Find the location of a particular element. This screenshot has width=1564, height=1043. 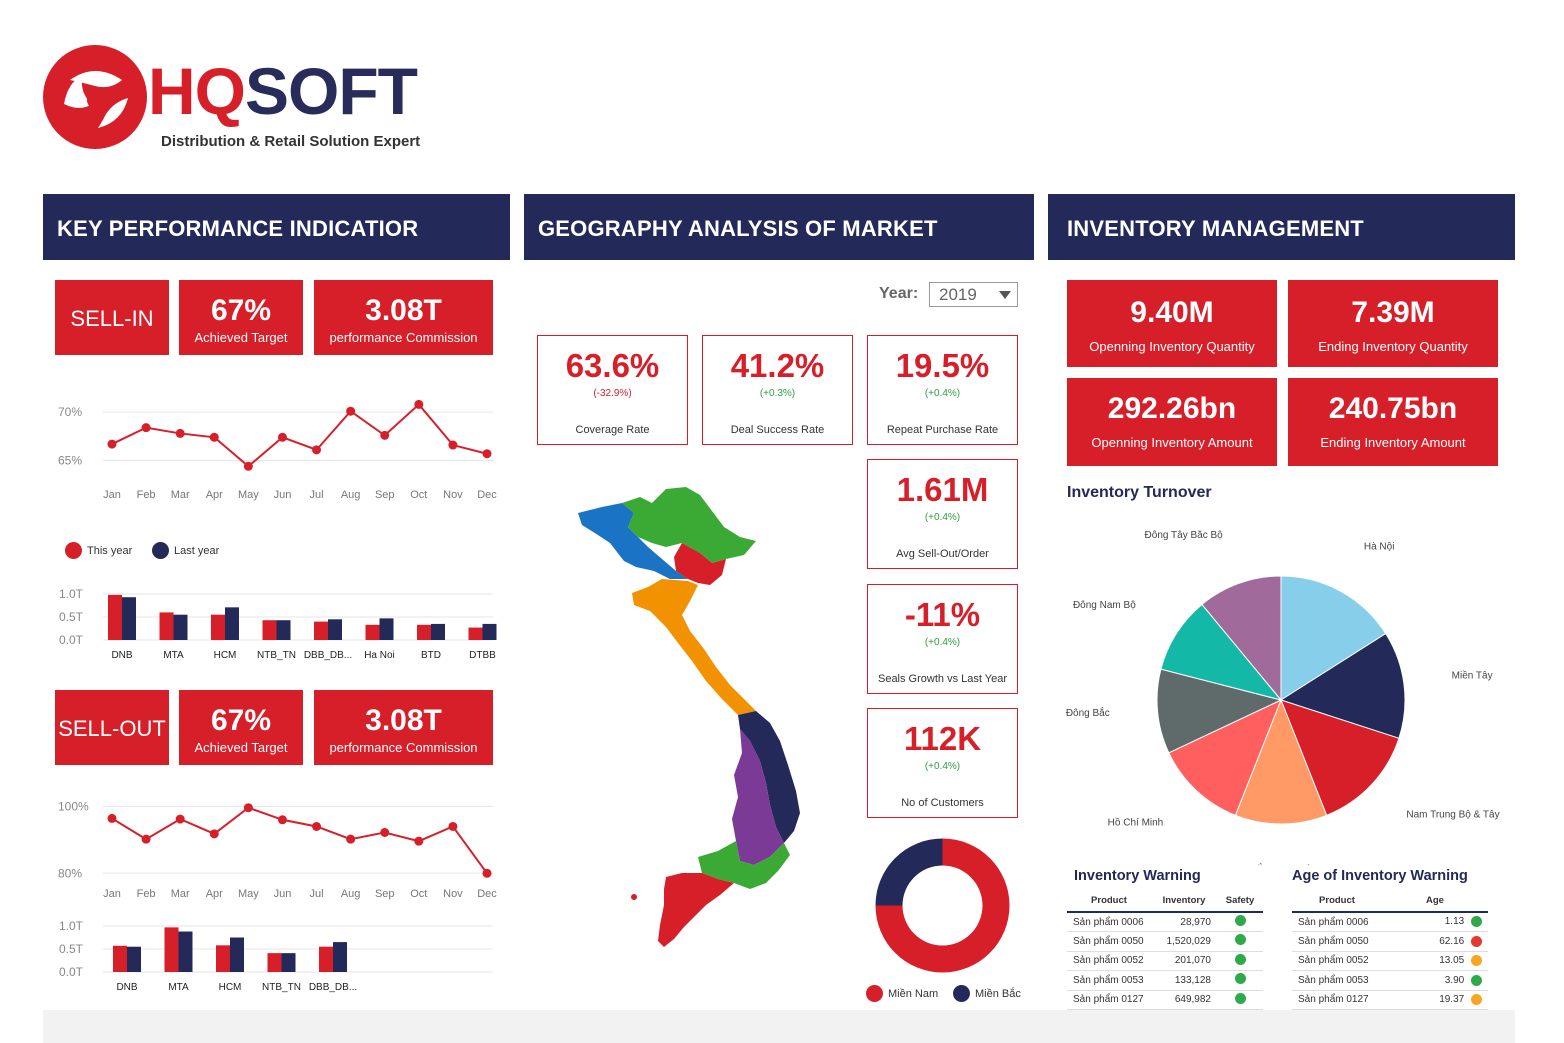

pie-label: Hồ Chí Minh is located at coordinates (1136, 822).